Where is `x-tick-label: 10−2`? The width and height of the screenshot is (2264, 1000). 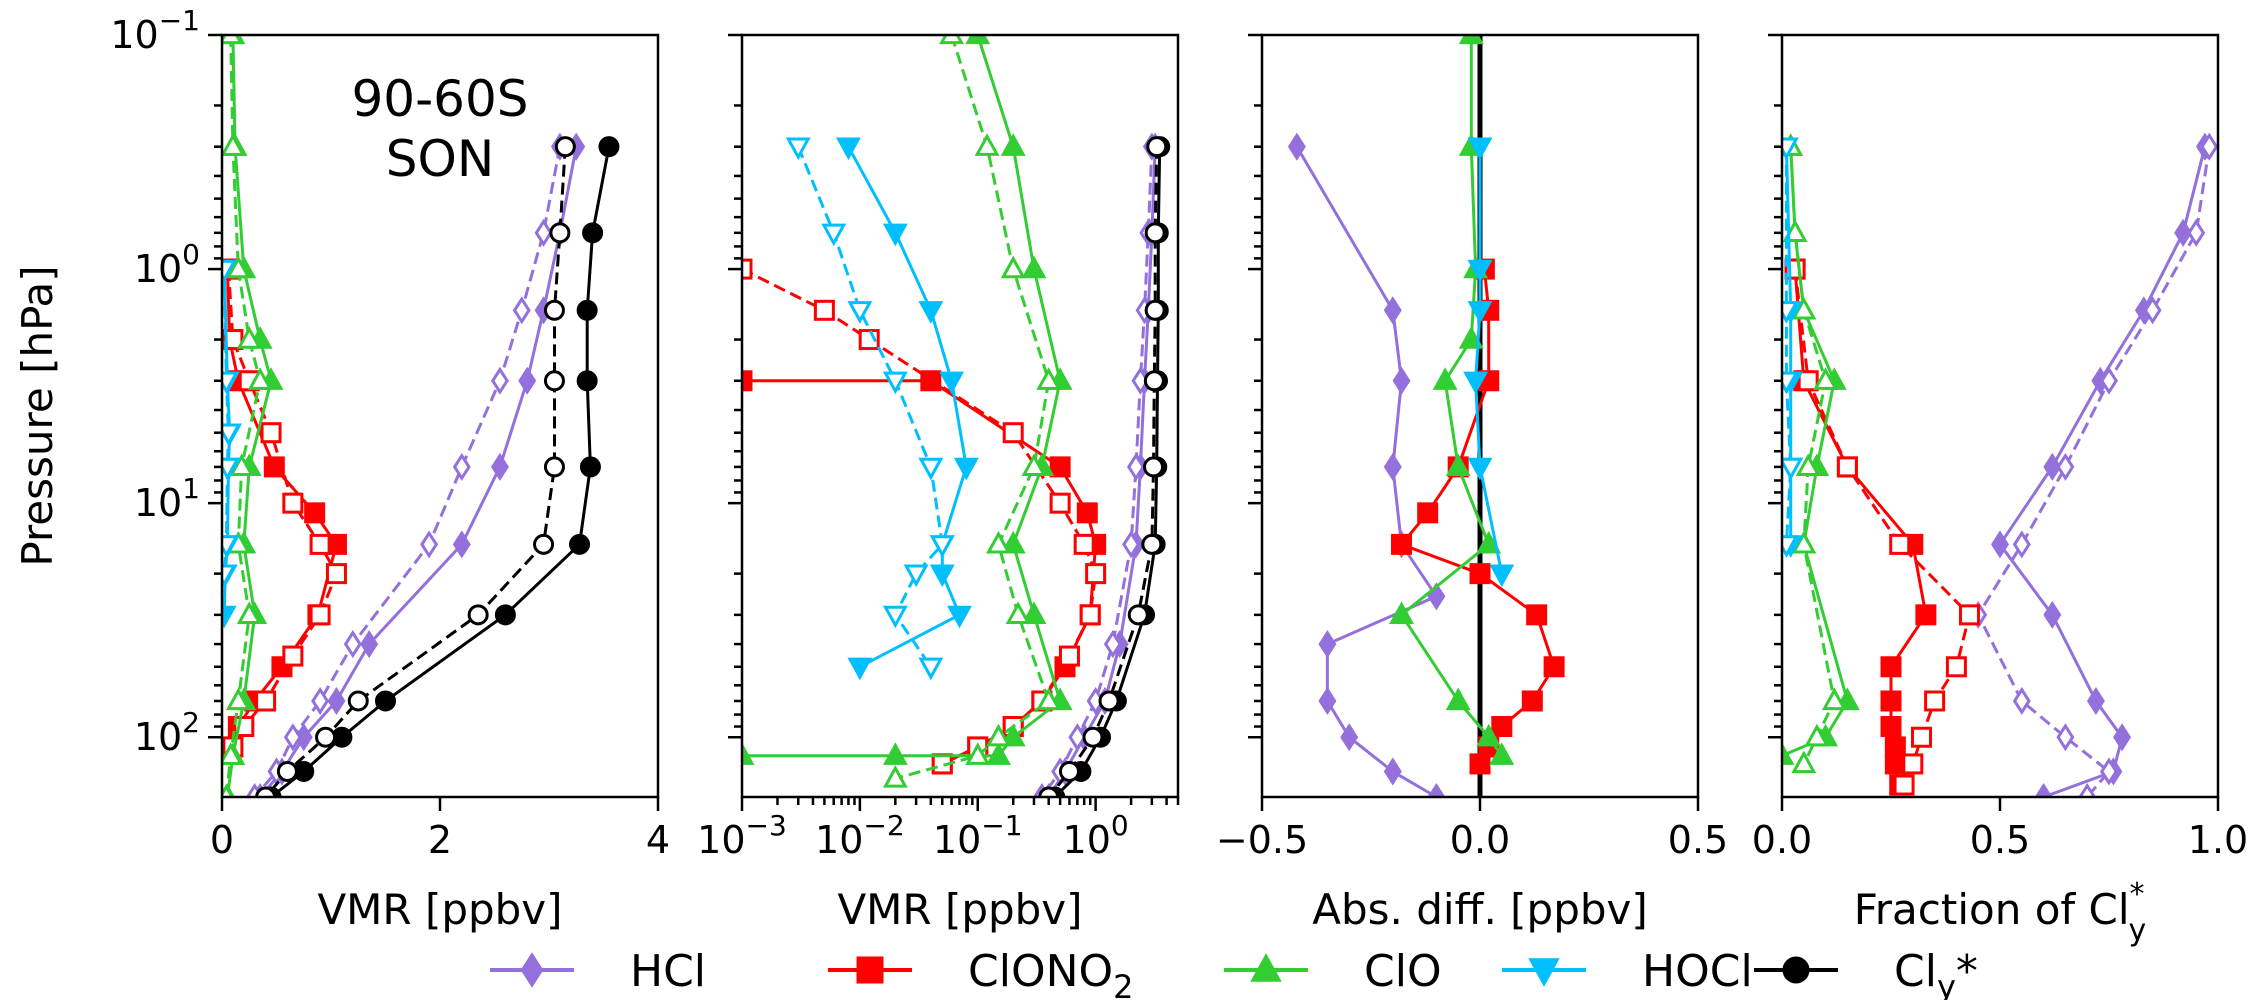 x-tick-label: 10−2 is located at coordinates (860, 835).